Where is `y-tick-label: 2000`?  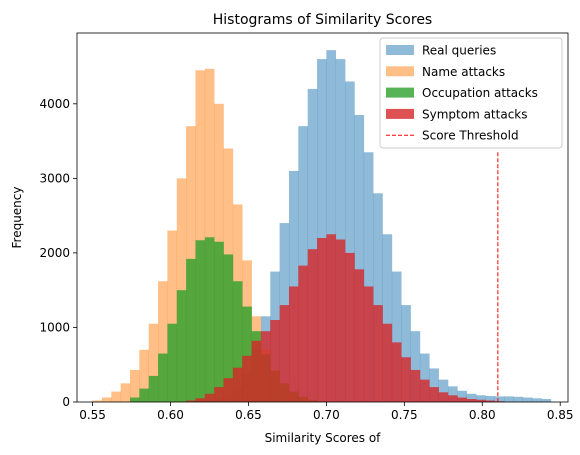 y-tick-label: 2000 is located at coordinates (54, 253).